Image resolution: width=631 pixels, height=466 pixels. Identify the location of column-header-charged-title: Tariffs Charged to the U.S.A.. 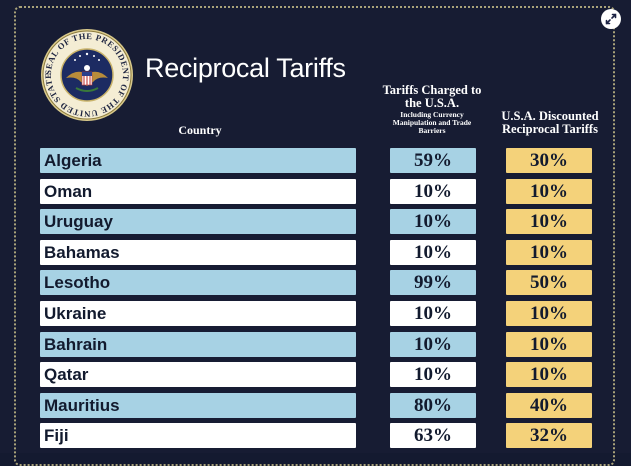
(432, 97).